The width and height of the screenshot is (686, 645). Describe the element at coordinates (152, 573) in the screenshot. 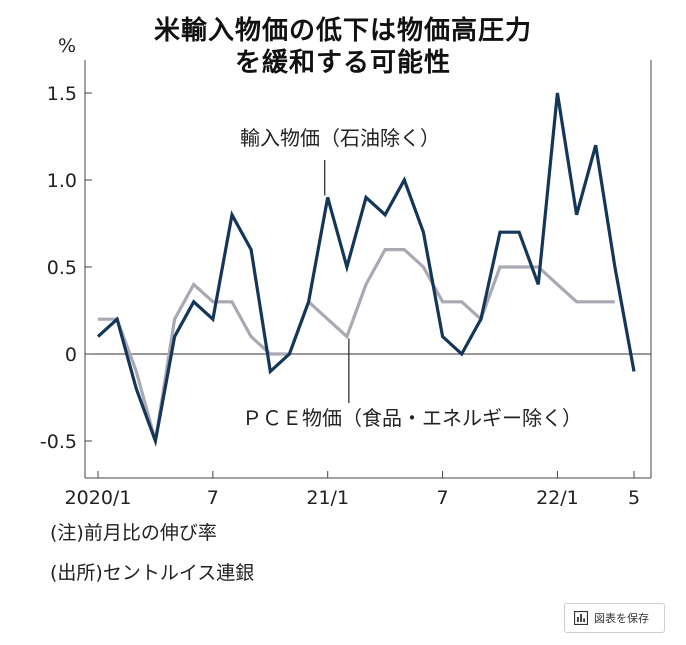

I see `chart-source: (出所)セントルイス連銀` at that location.